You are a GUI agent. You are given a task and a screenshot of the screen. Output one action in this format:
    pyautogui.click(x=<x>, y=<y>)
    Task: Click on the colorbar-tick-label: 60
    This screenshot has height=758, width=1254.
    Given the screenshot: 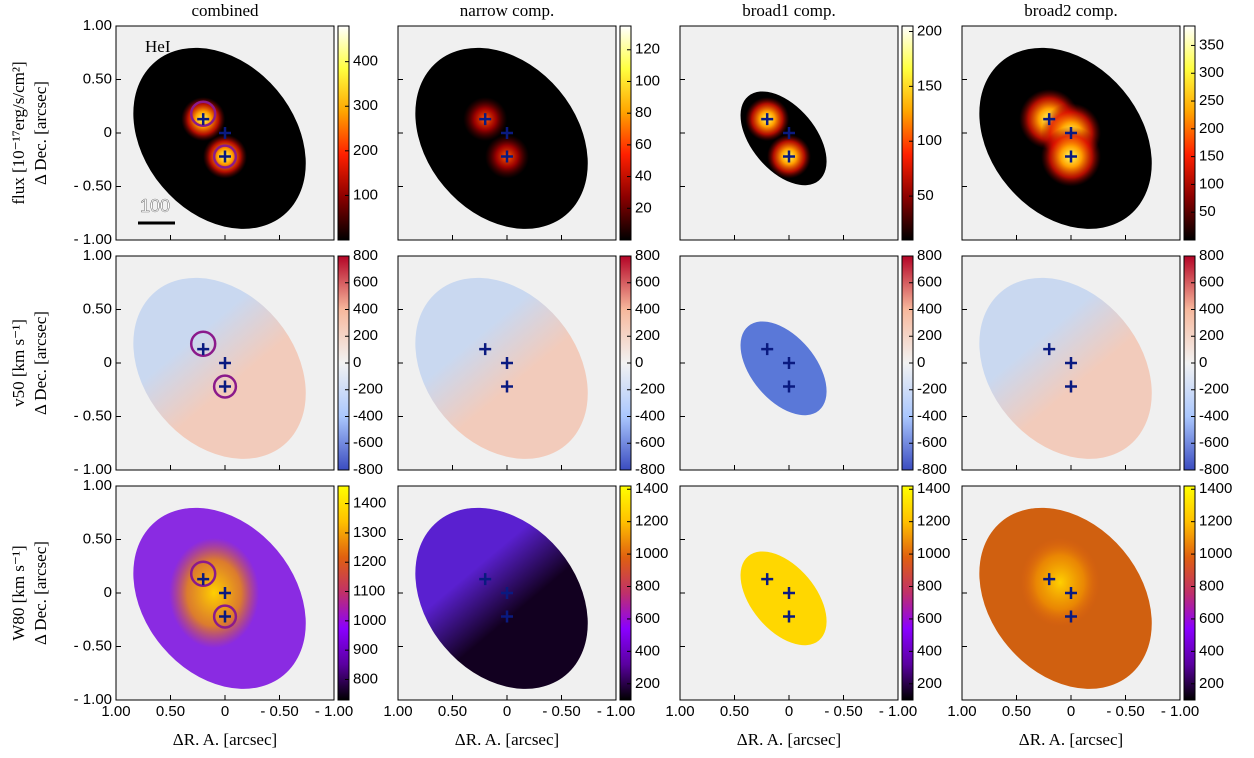 What is the action you would take?
    pyautogui.click(x=643, y=144)
    